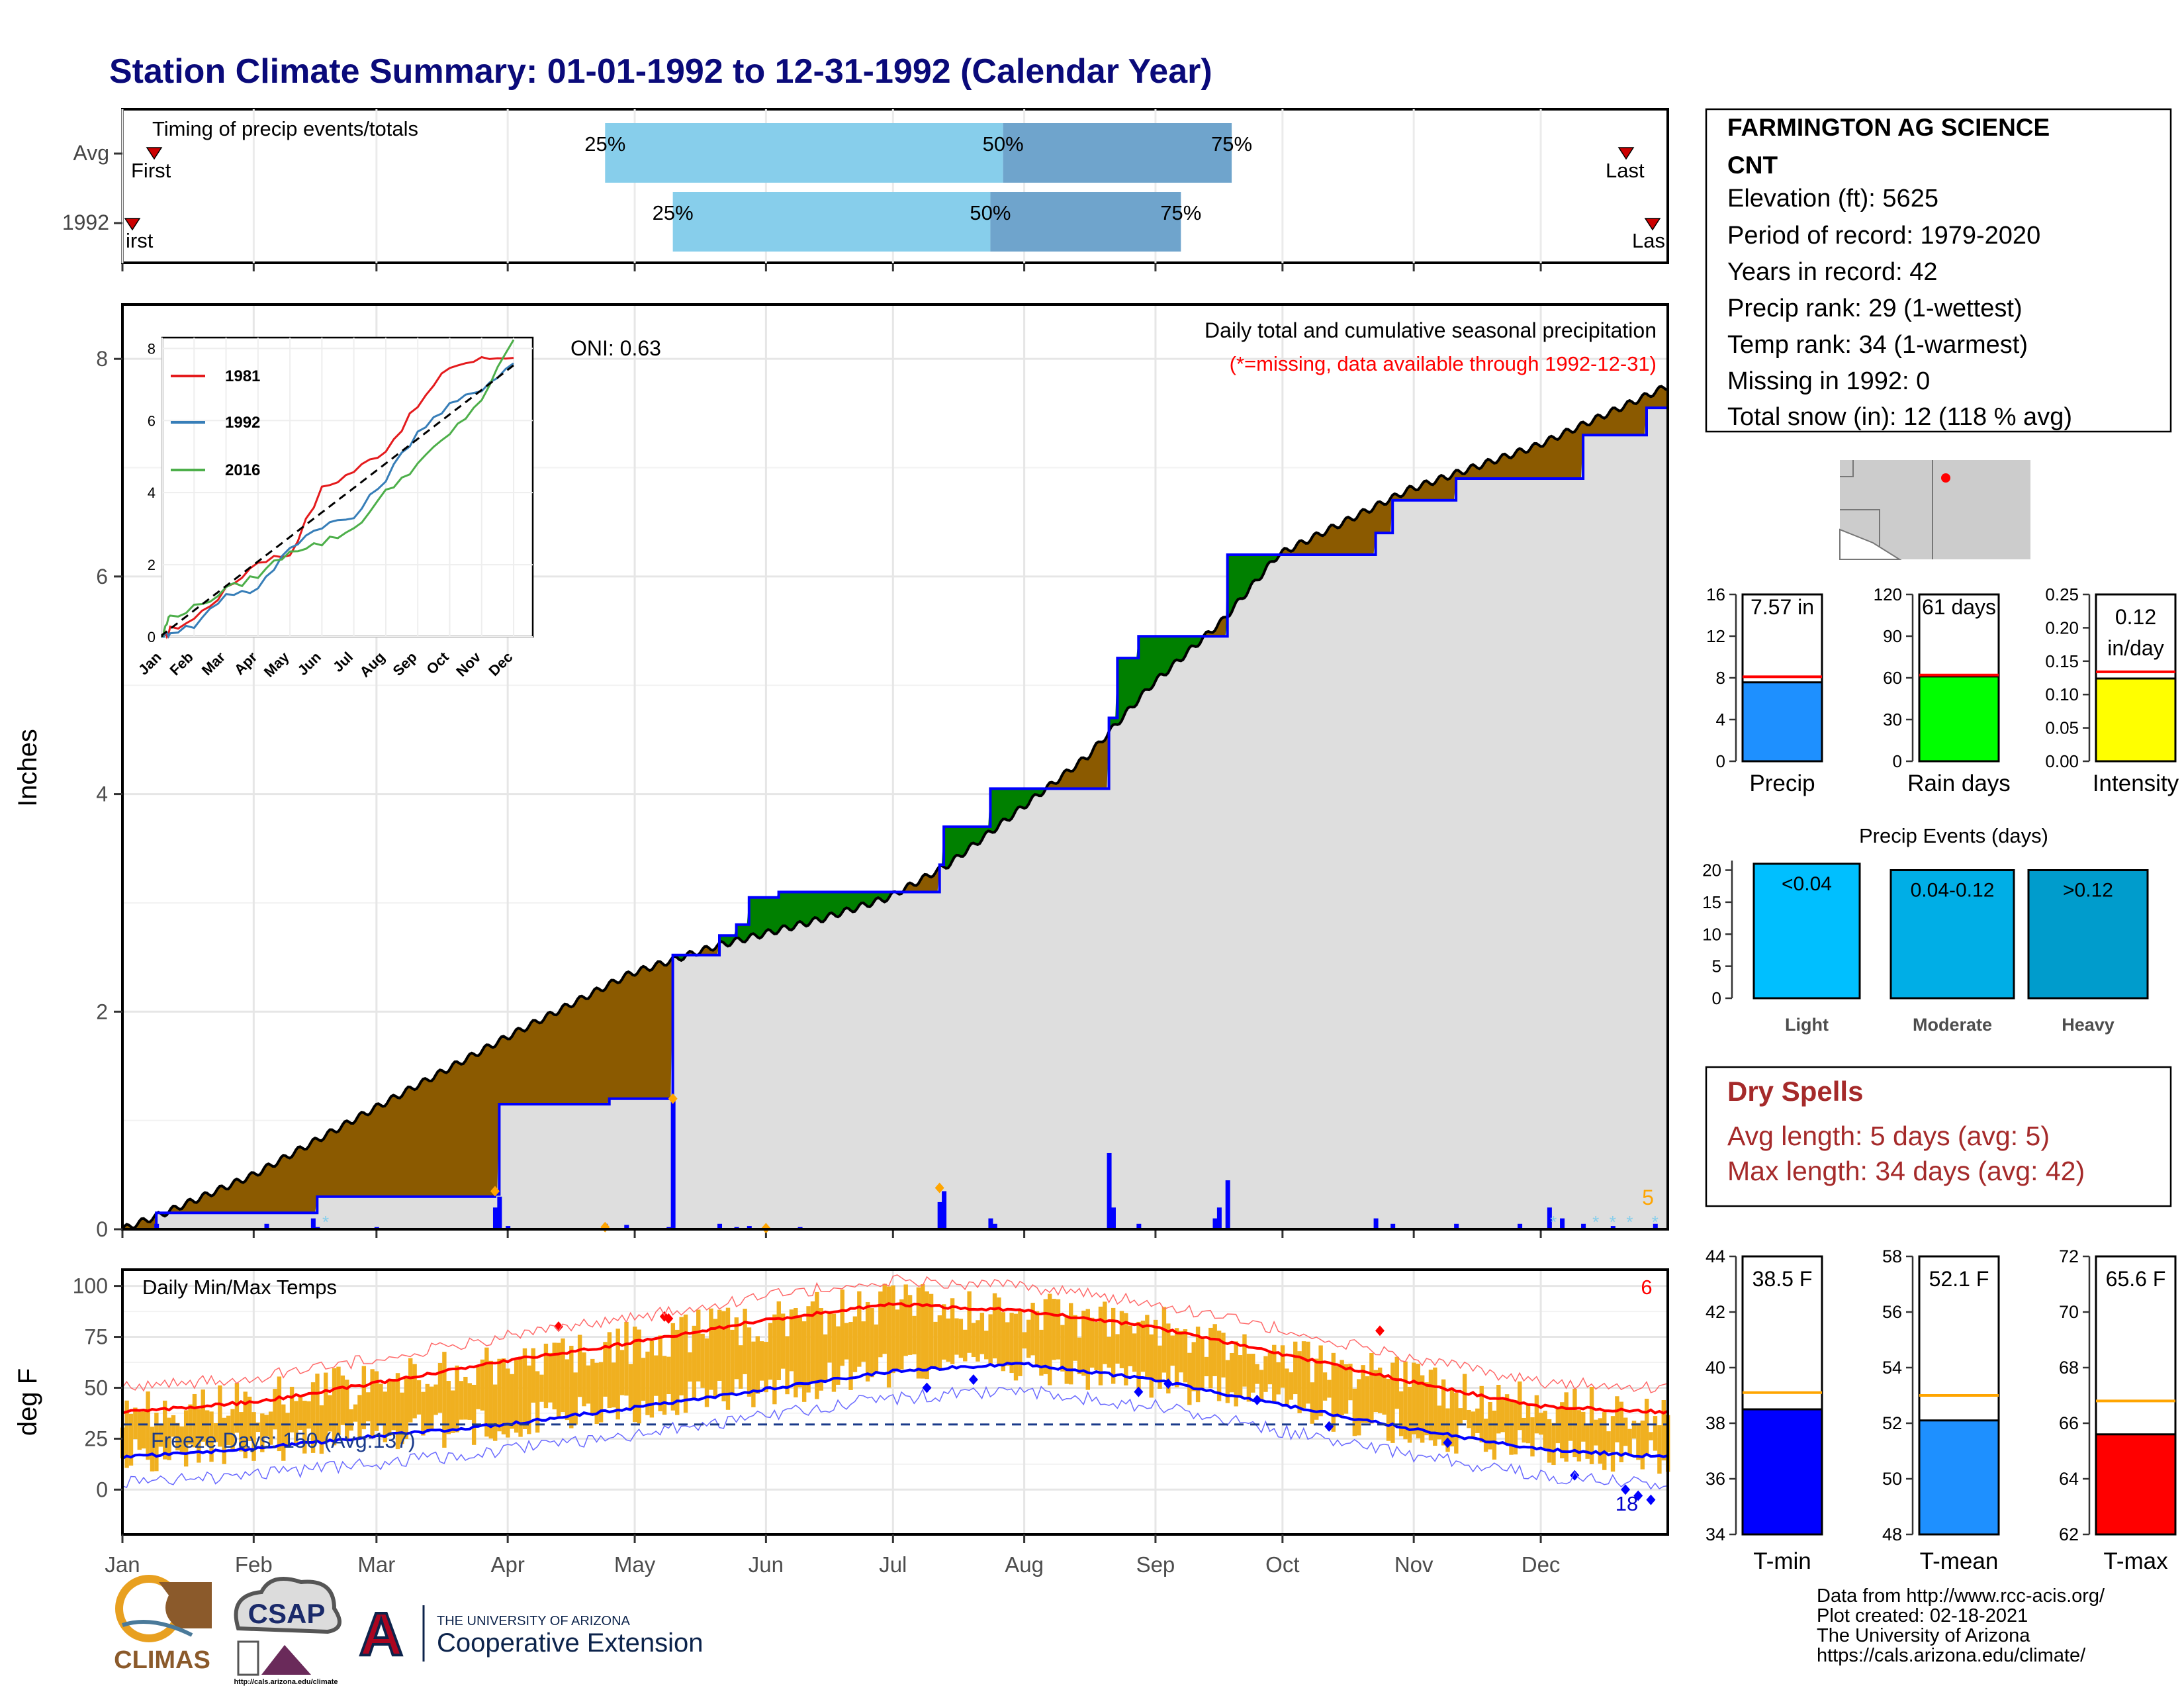 This screenshot has height=1688, width=2184. Describe the element at coordinates (287, 1614) in the screenshot. I see `csap-logo-text: CSAP` at that location.